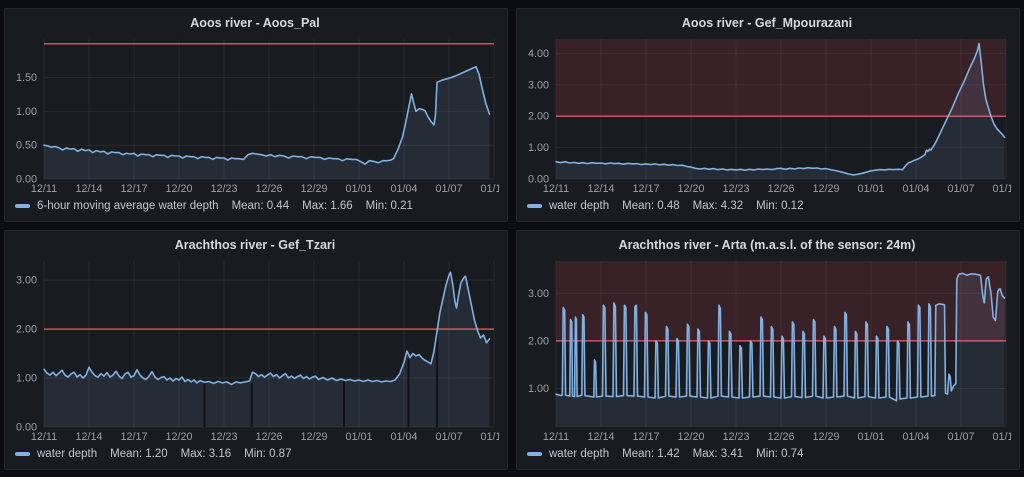 This screenshot has width=1024, height=477. I want to click on panel-title-gef-mpourazani: Aoos river - Gef_Mpourazani, so click(767, 23).